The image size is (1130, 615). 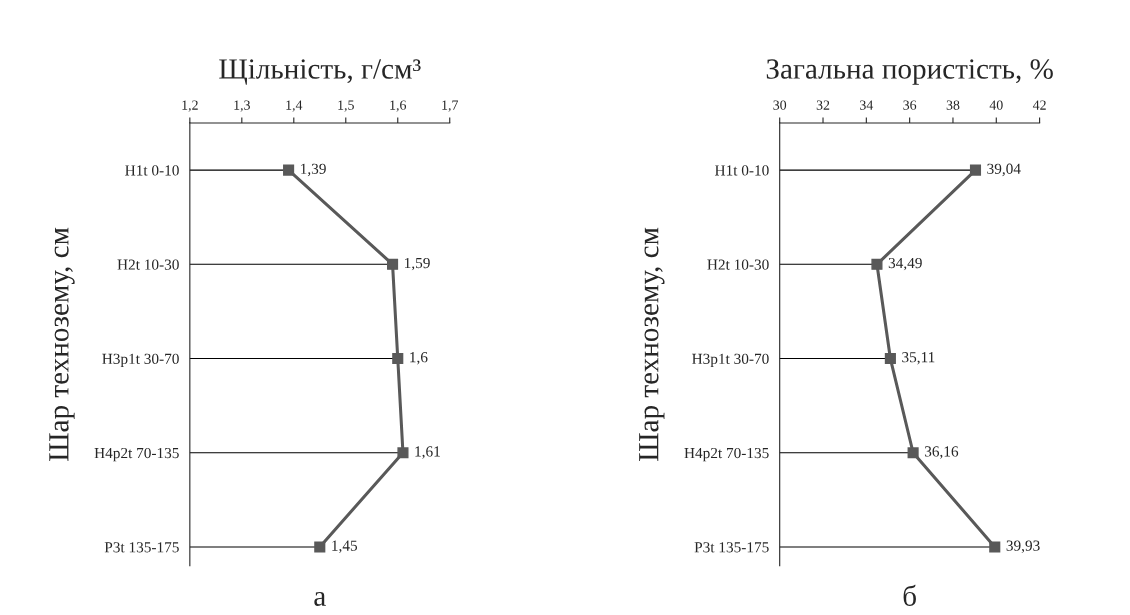 What do you see at coordinates (419, 358) in the screenshot?
I see `data-label: 1,6` at bounding box center [419, 358].